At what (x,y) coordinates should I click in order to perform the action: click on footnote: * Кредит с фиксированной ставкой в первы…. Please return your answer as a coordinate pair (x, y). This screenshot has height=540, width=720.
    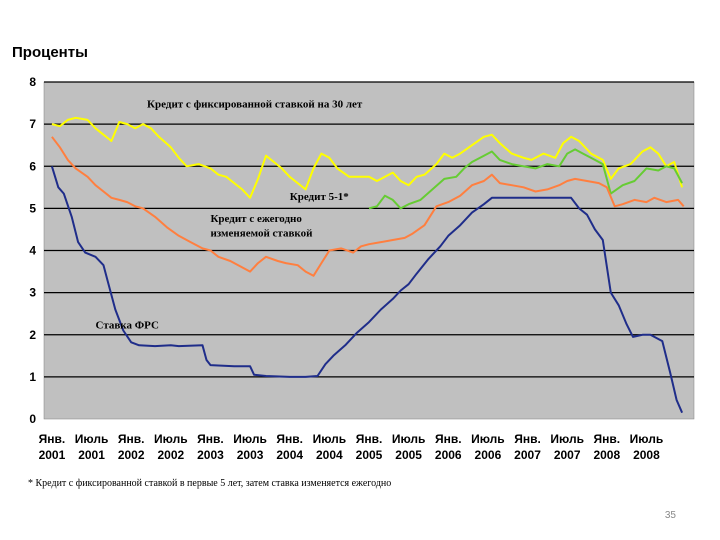
    Looking at the image, I should click on (210, 483).